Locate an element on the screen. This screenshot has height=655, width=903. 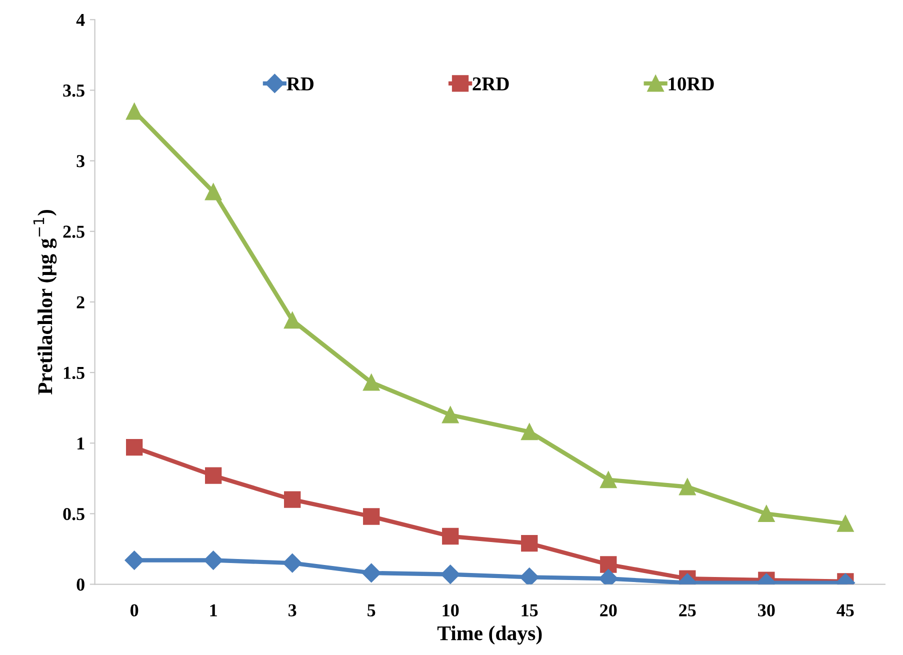
y-axis-title: Pretilachlor (µg g$^{−1}$) is located at coordinates (45, 302).